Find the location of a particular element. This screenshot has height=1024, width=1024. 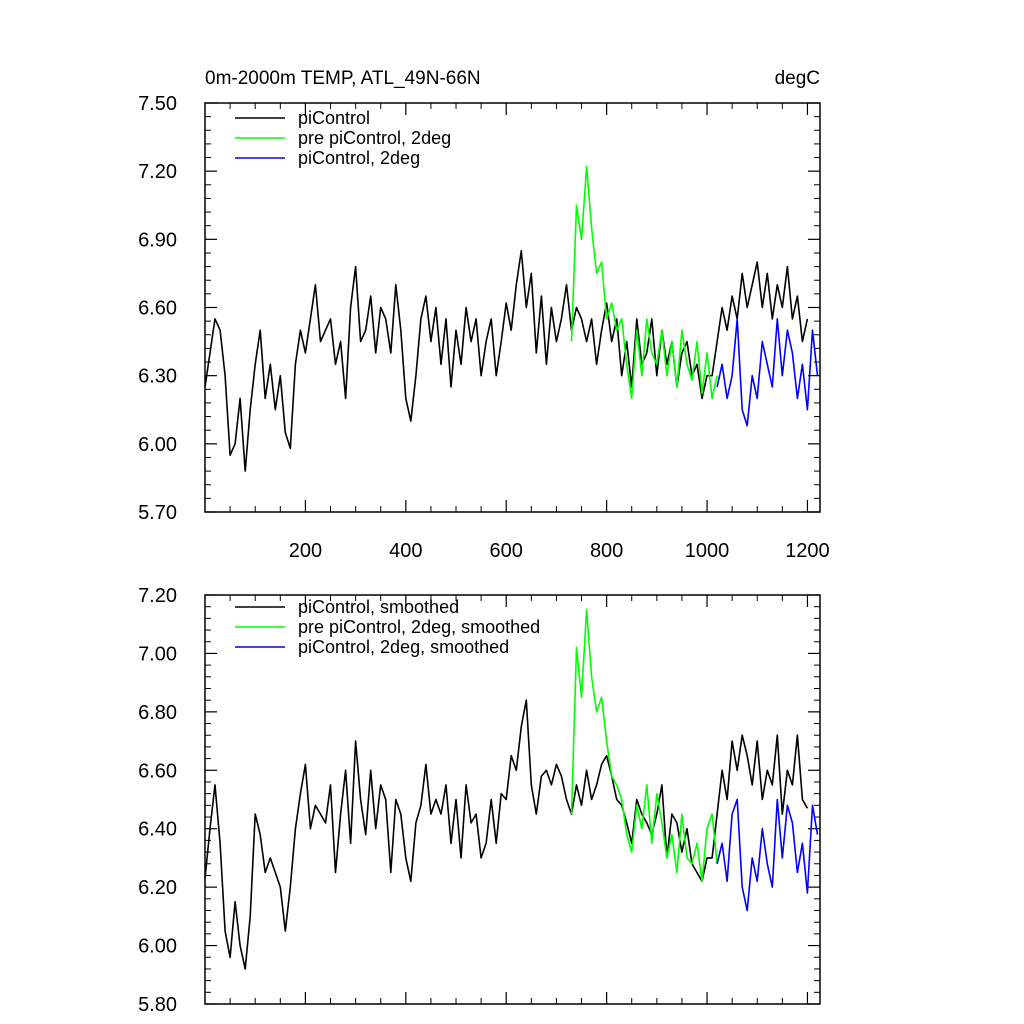

x-tick-label: 1000 is located at coordinates (707, 551).